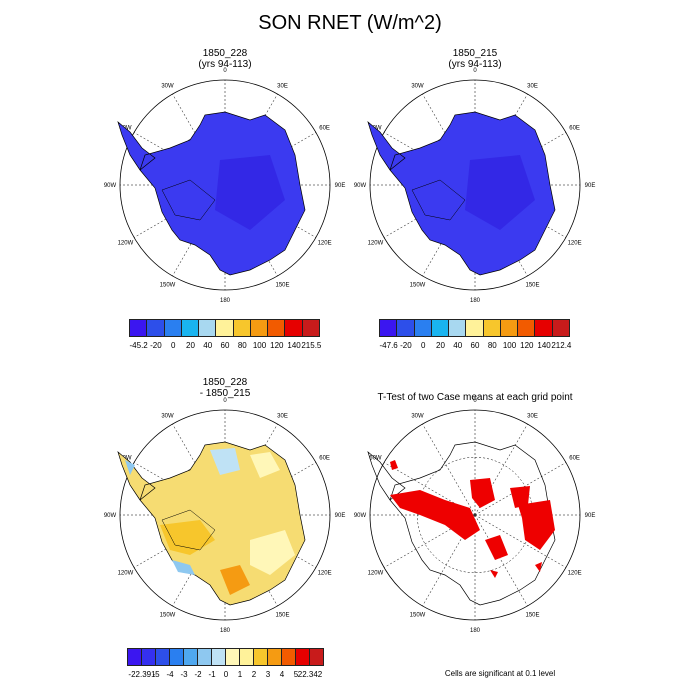 This screenshot has height=700, width=700. Describe the element at coordinates (388, 345) in the screenshot. I see `colorbar-tick-label: -47.6` at that location.